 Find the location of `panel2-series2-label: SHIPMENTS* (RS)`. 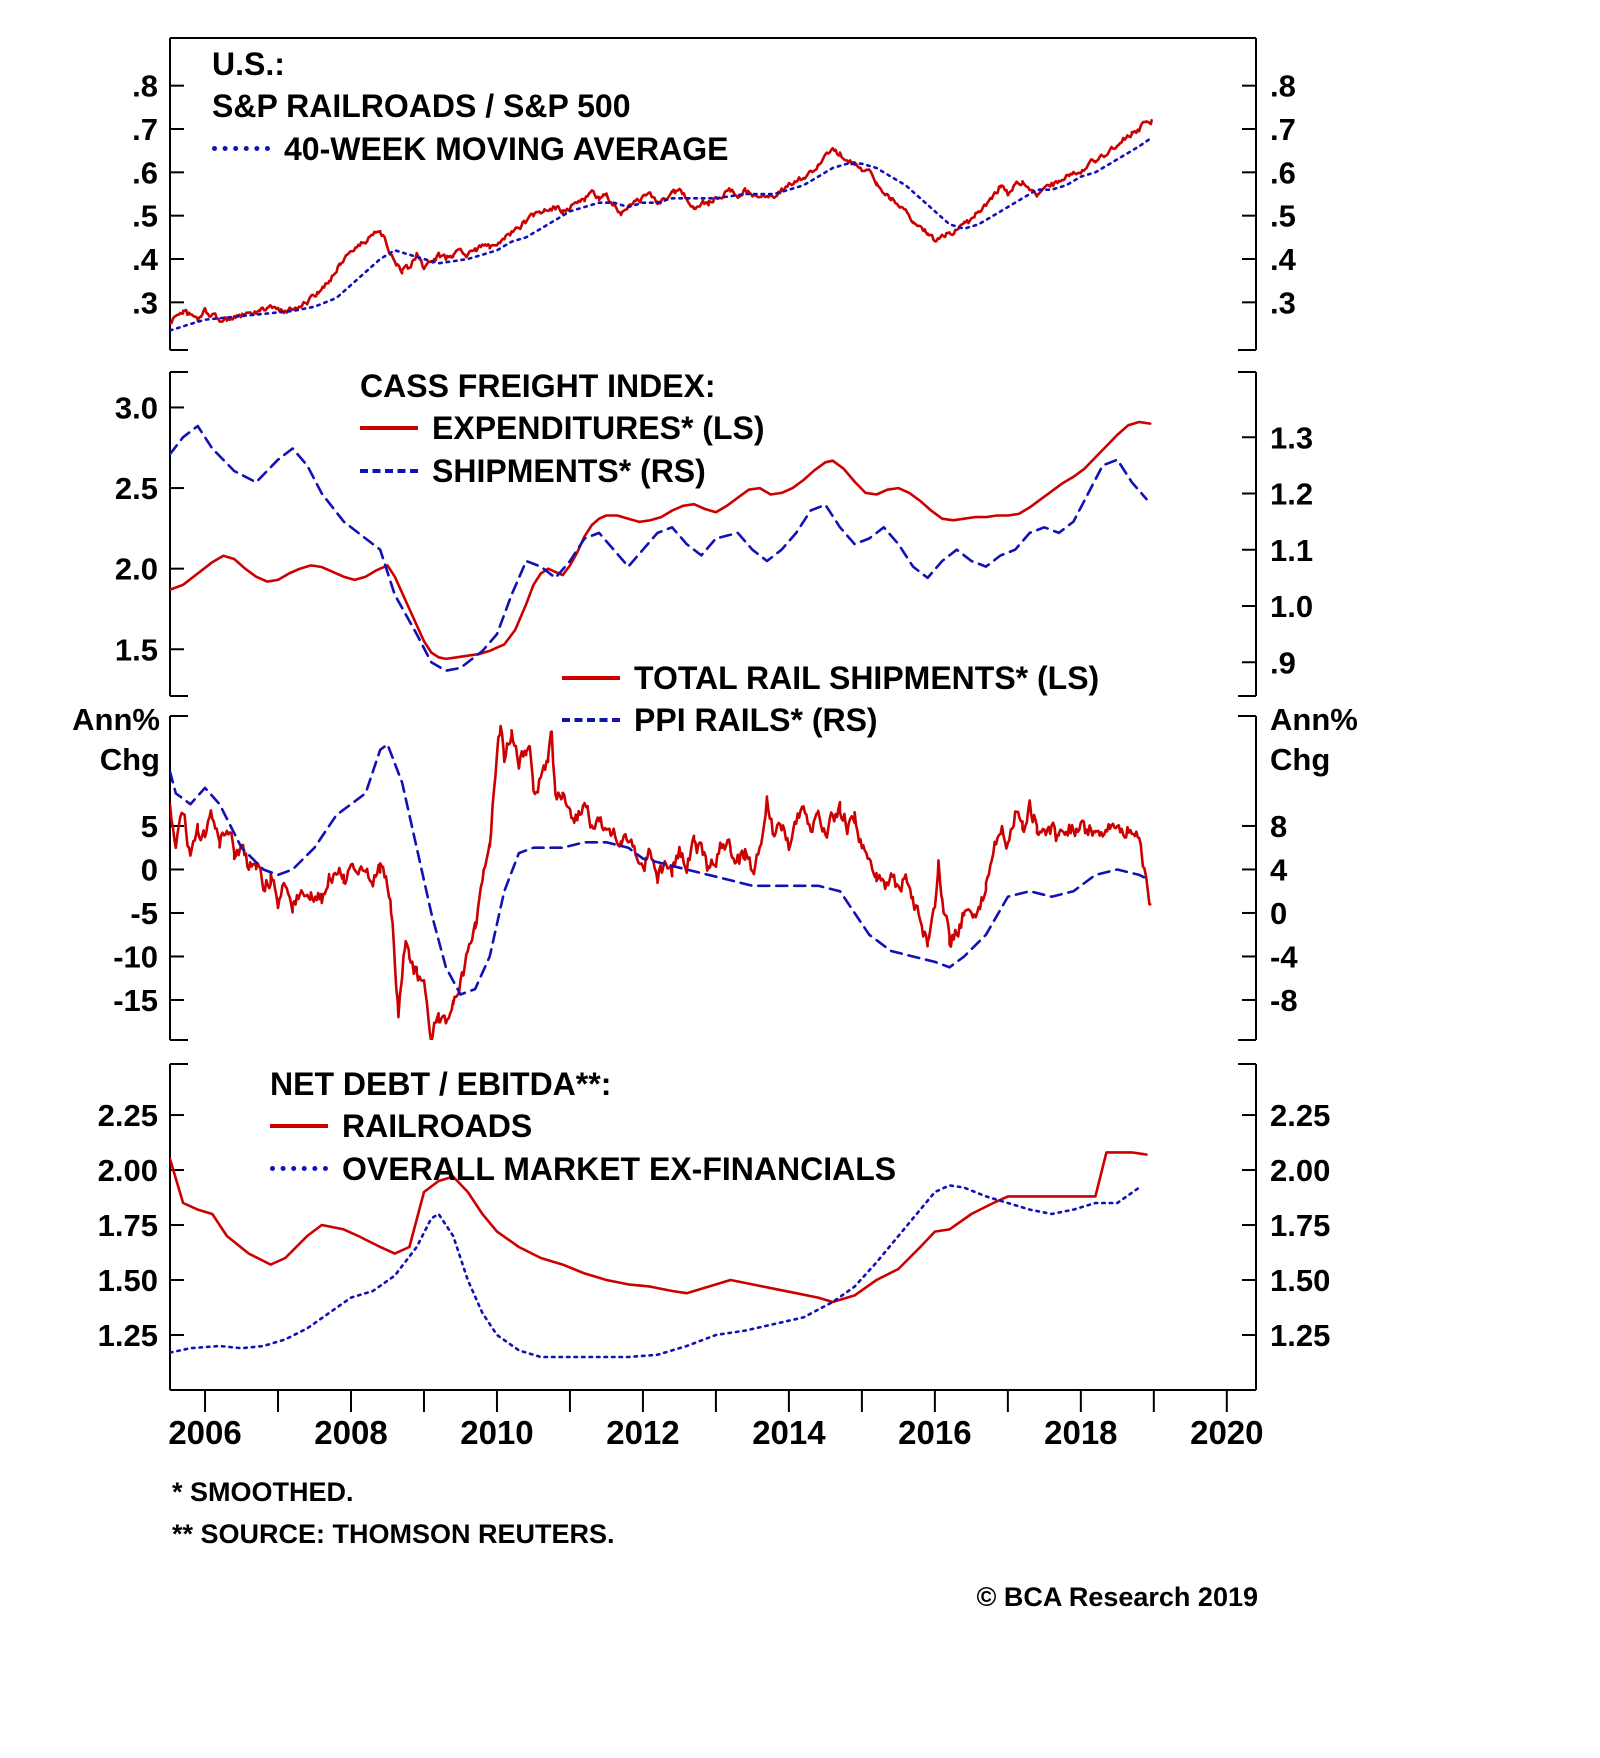

panel2-series2-label: SHIPMENTS* (RS) is located at coordinates (569, 470).